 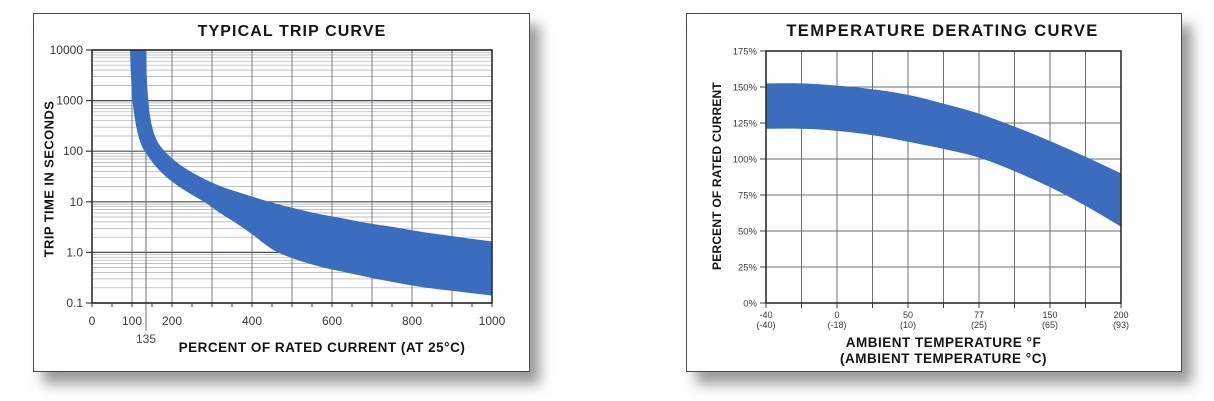 What do you see at coordinates (74, 303) in the screenshot?
I see `tick-label: 0.1` at bounding box center [74, 303].